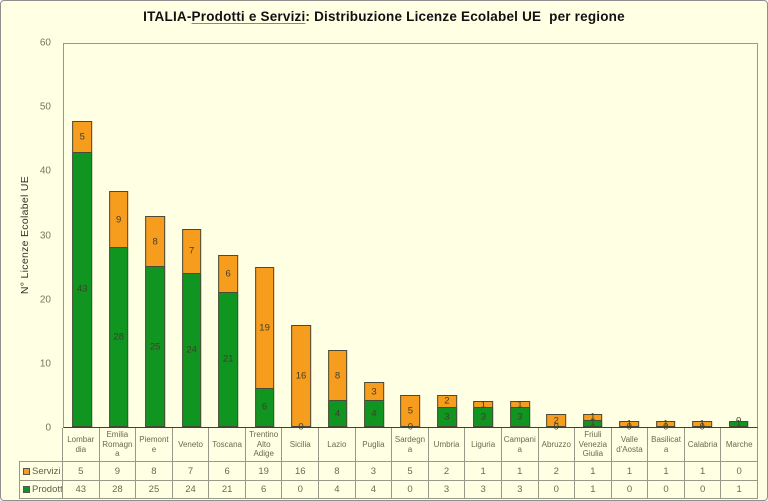 The image size is (768, 501). Describe the element at coordinates (592, 423) in the screenshot. I see `bar-segment-prodotti-friuli-venezia-giulia: 1` at that location.